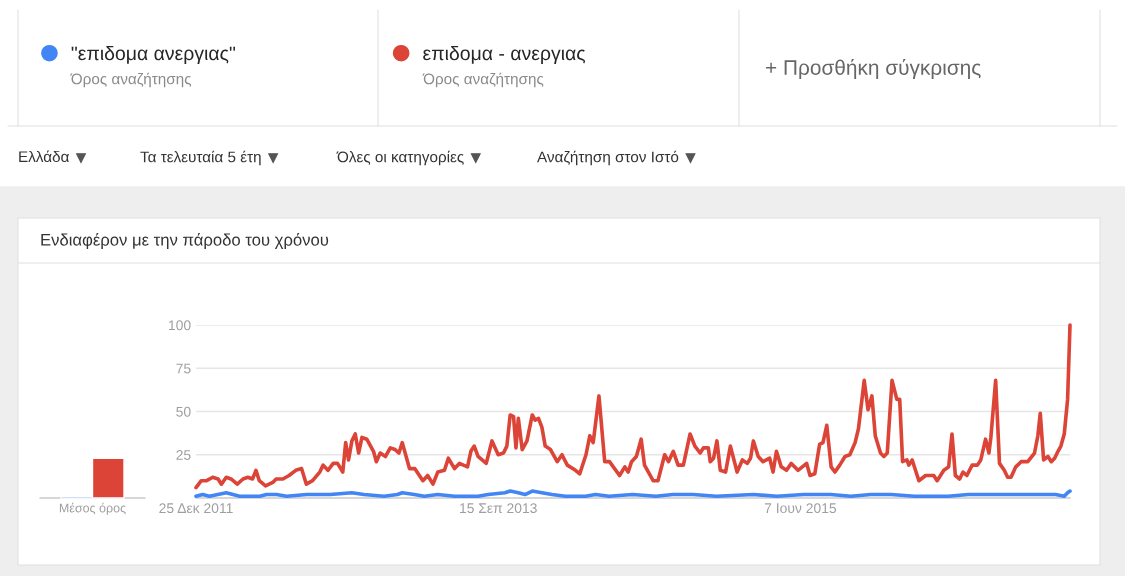  Describe the element at coordinates (498, 508) in the screenshot. I see `x-tick-label: 15 Σεπ 2013` at that location.